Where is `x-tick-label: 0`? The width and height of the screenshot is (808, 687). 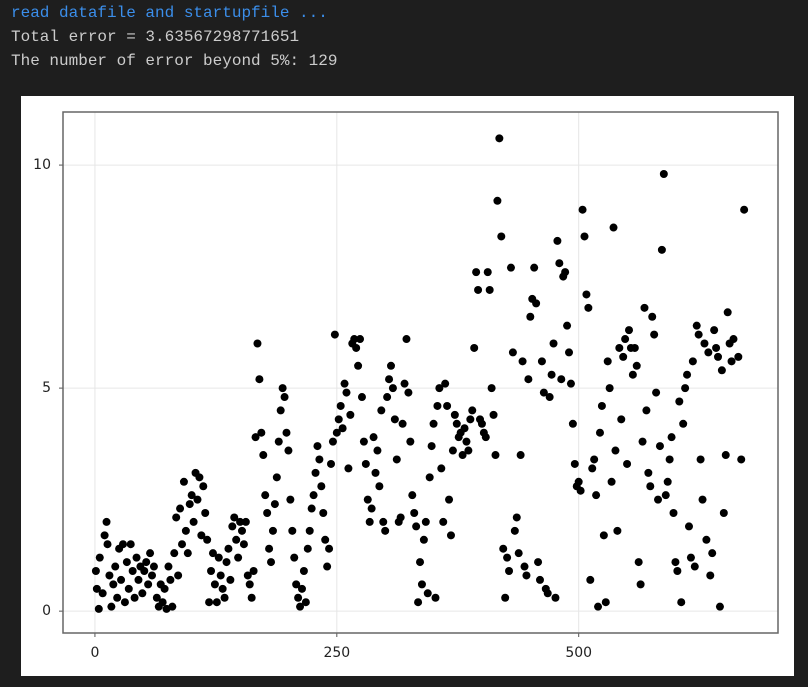 x-tick-label: 0 is located at coordinates (94, 653).